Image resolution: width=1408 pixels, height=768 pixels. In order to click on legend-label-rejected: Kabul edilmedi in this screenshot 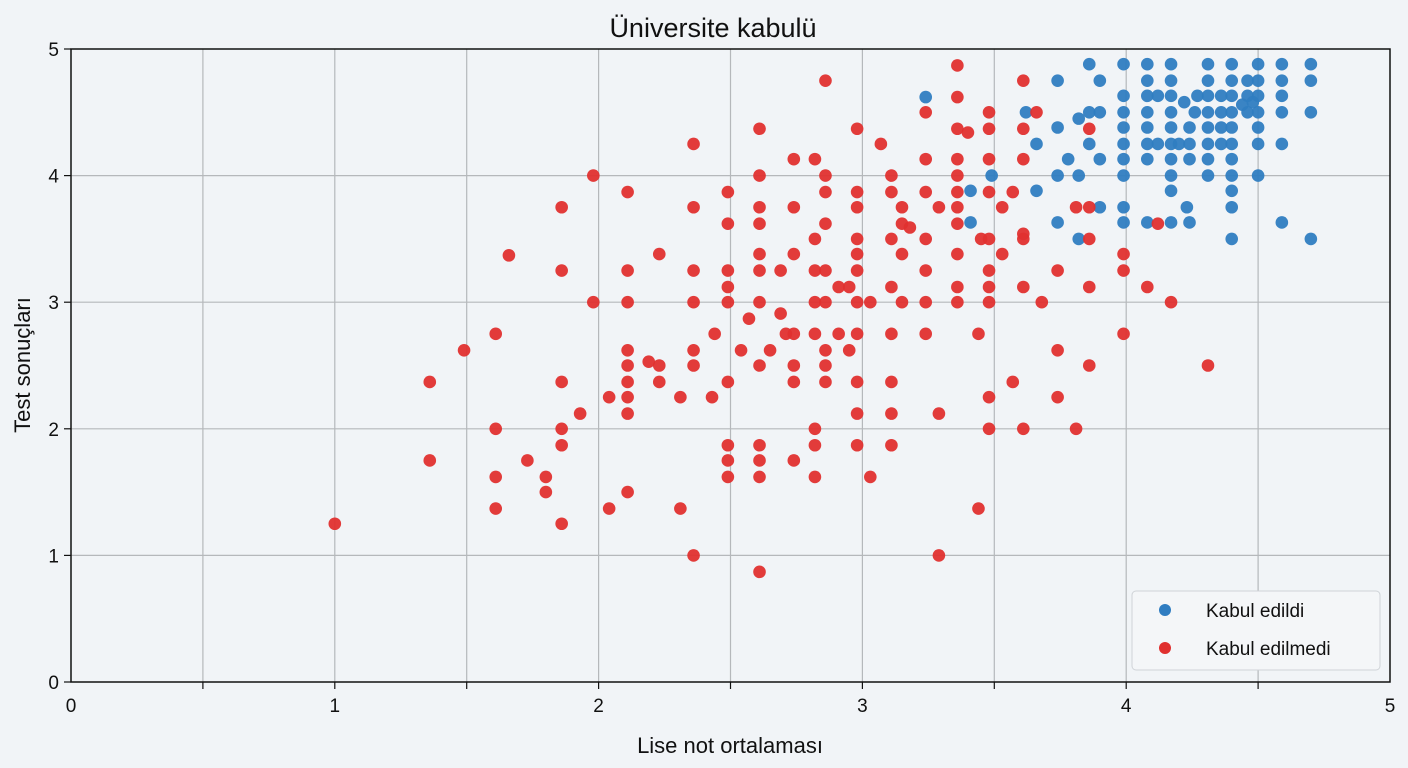, I will do `click(1268, 649)`.